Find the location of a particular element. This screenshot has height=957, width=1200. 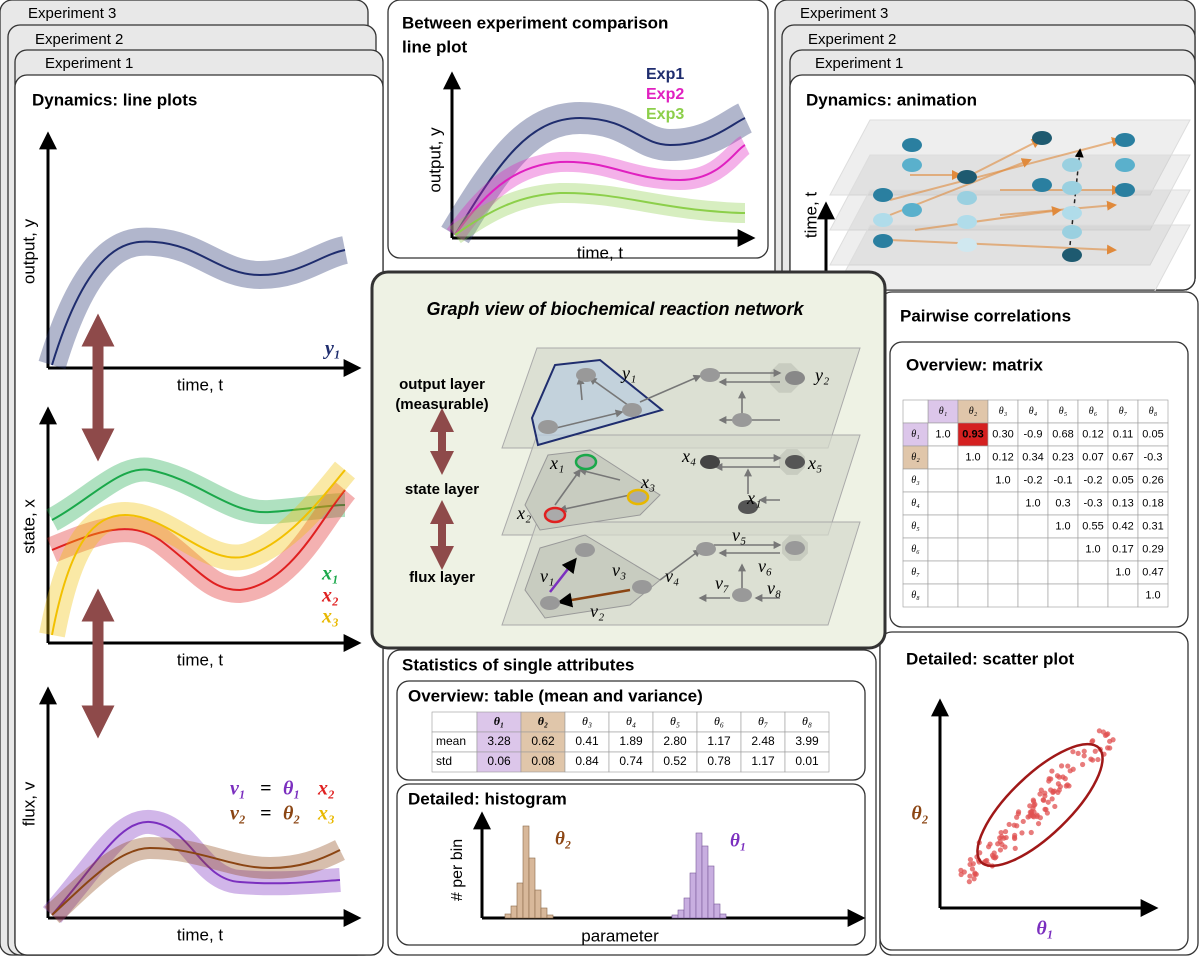

row-header: mean is located at coordinates (451, 741).